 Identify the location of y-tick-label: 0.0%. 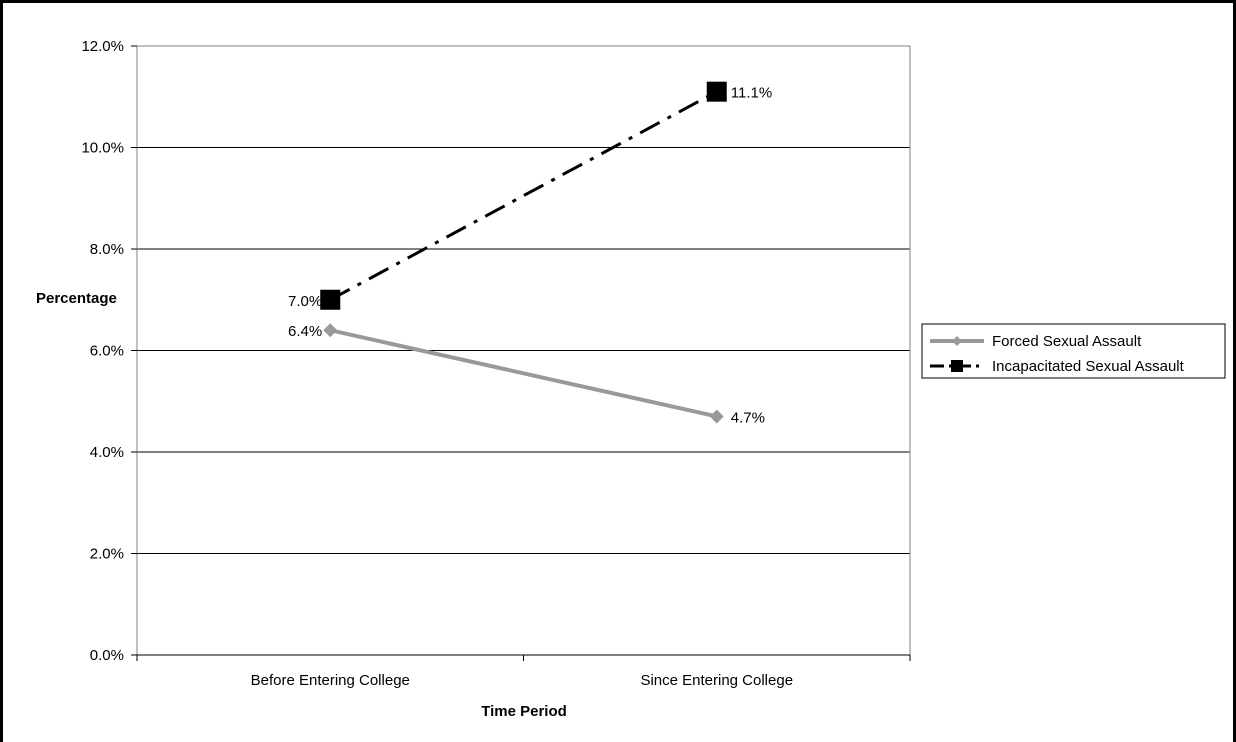
(107, 655).